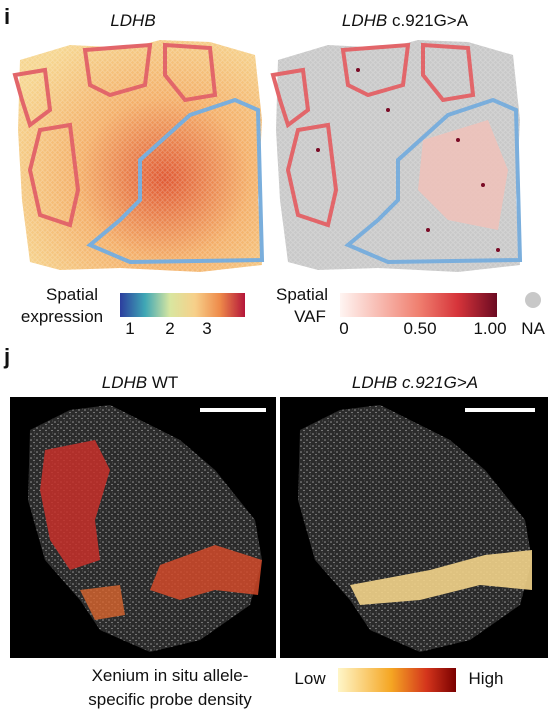  I want to click on colorbar-tick: 0.50, so click(419, 328).